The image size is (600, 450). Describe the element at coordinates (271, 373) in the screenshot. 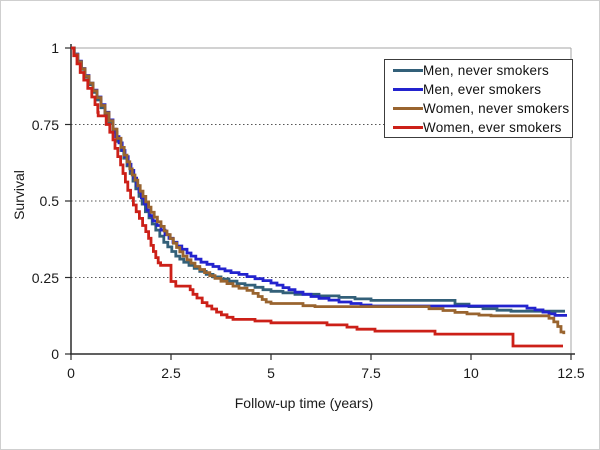

I see `x-tick-label-5: 5` at that location.